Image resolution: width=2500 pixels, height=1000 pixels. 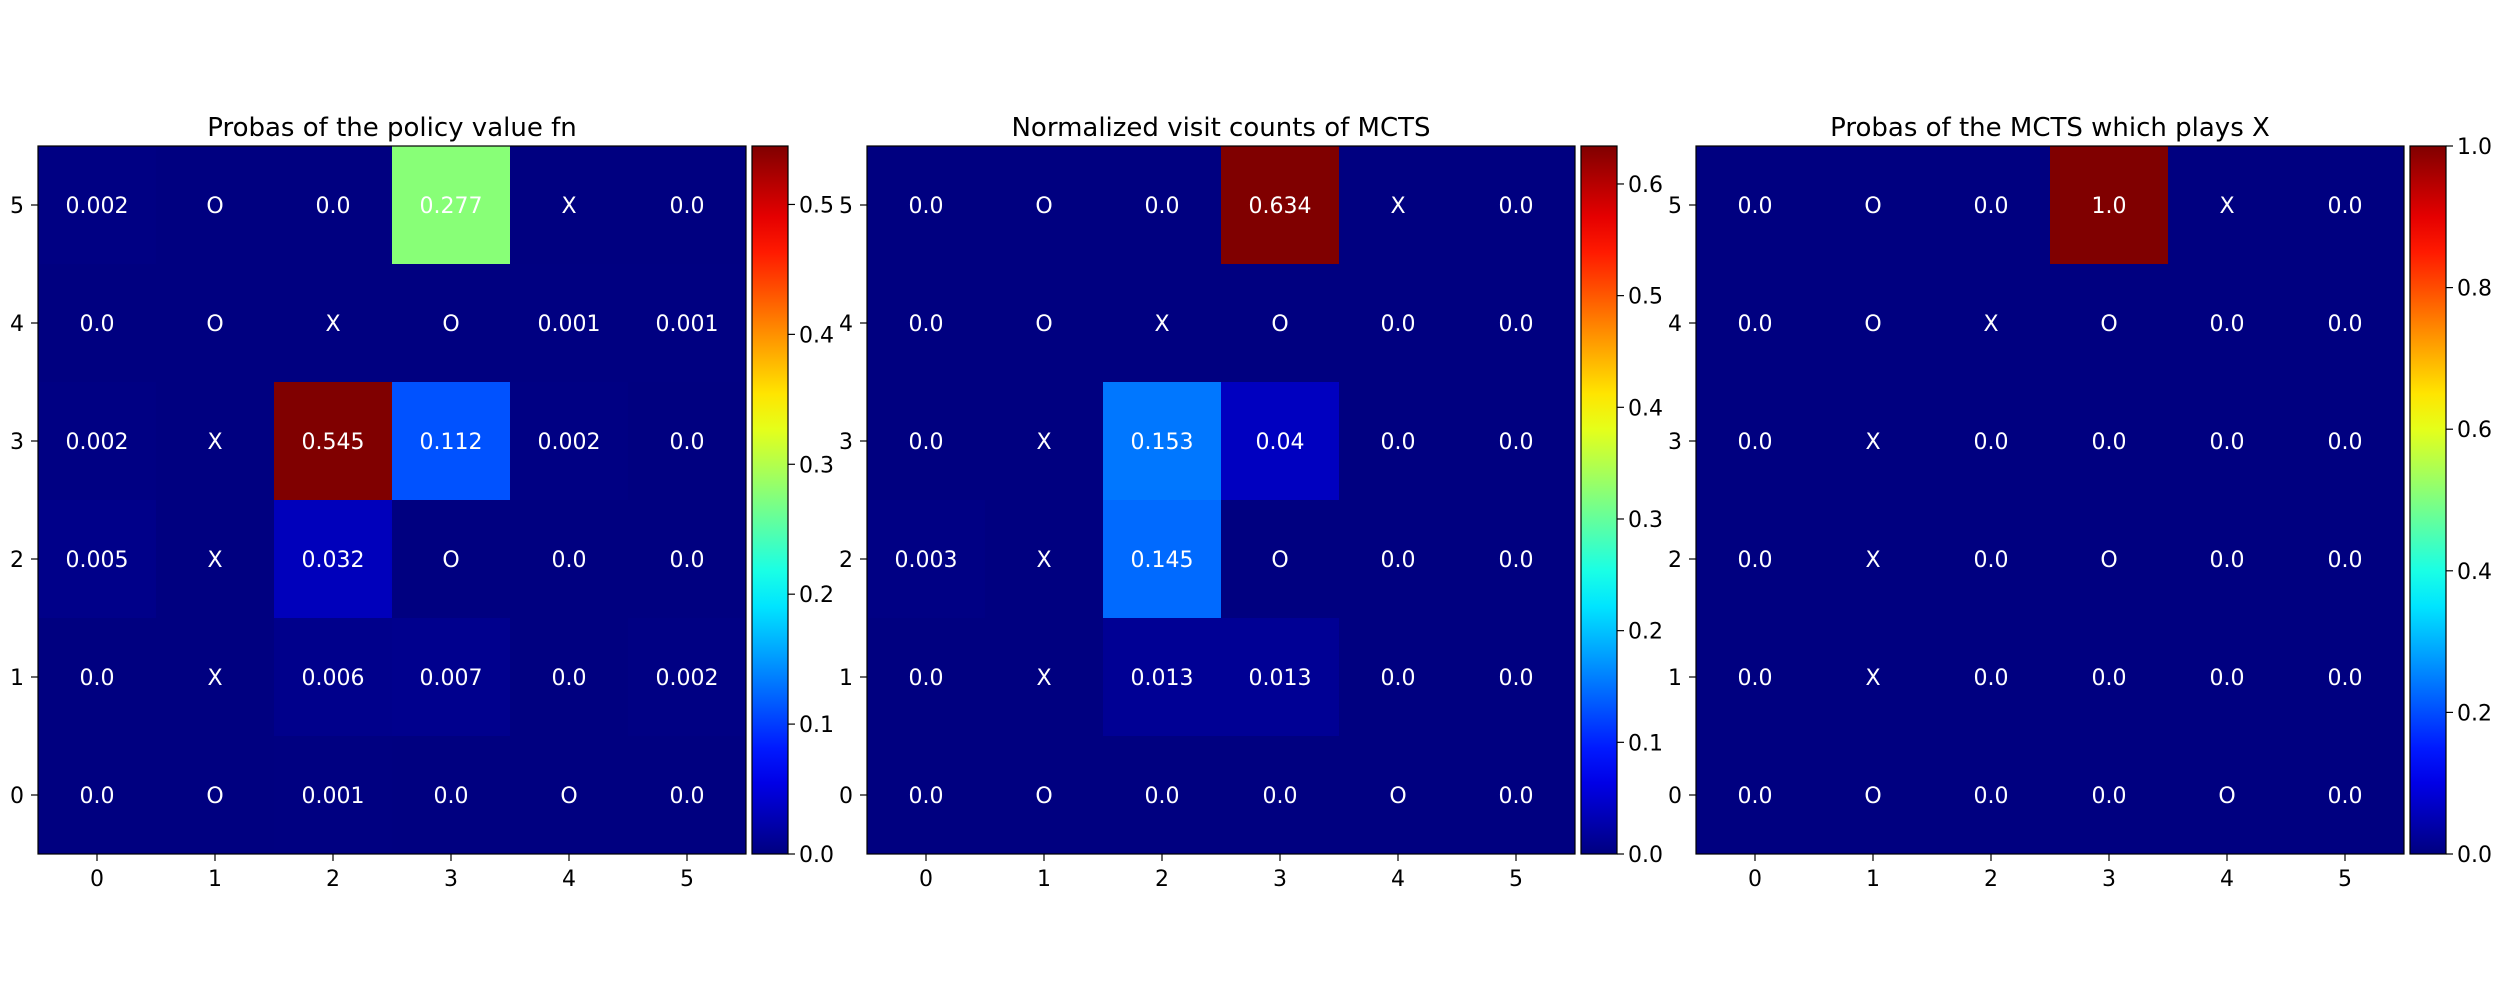 What do you see at coordinates (2474, 289) in the screenshot?
I see `colorbar-tick-label: 0.8` at bounding box center [2474, 289].